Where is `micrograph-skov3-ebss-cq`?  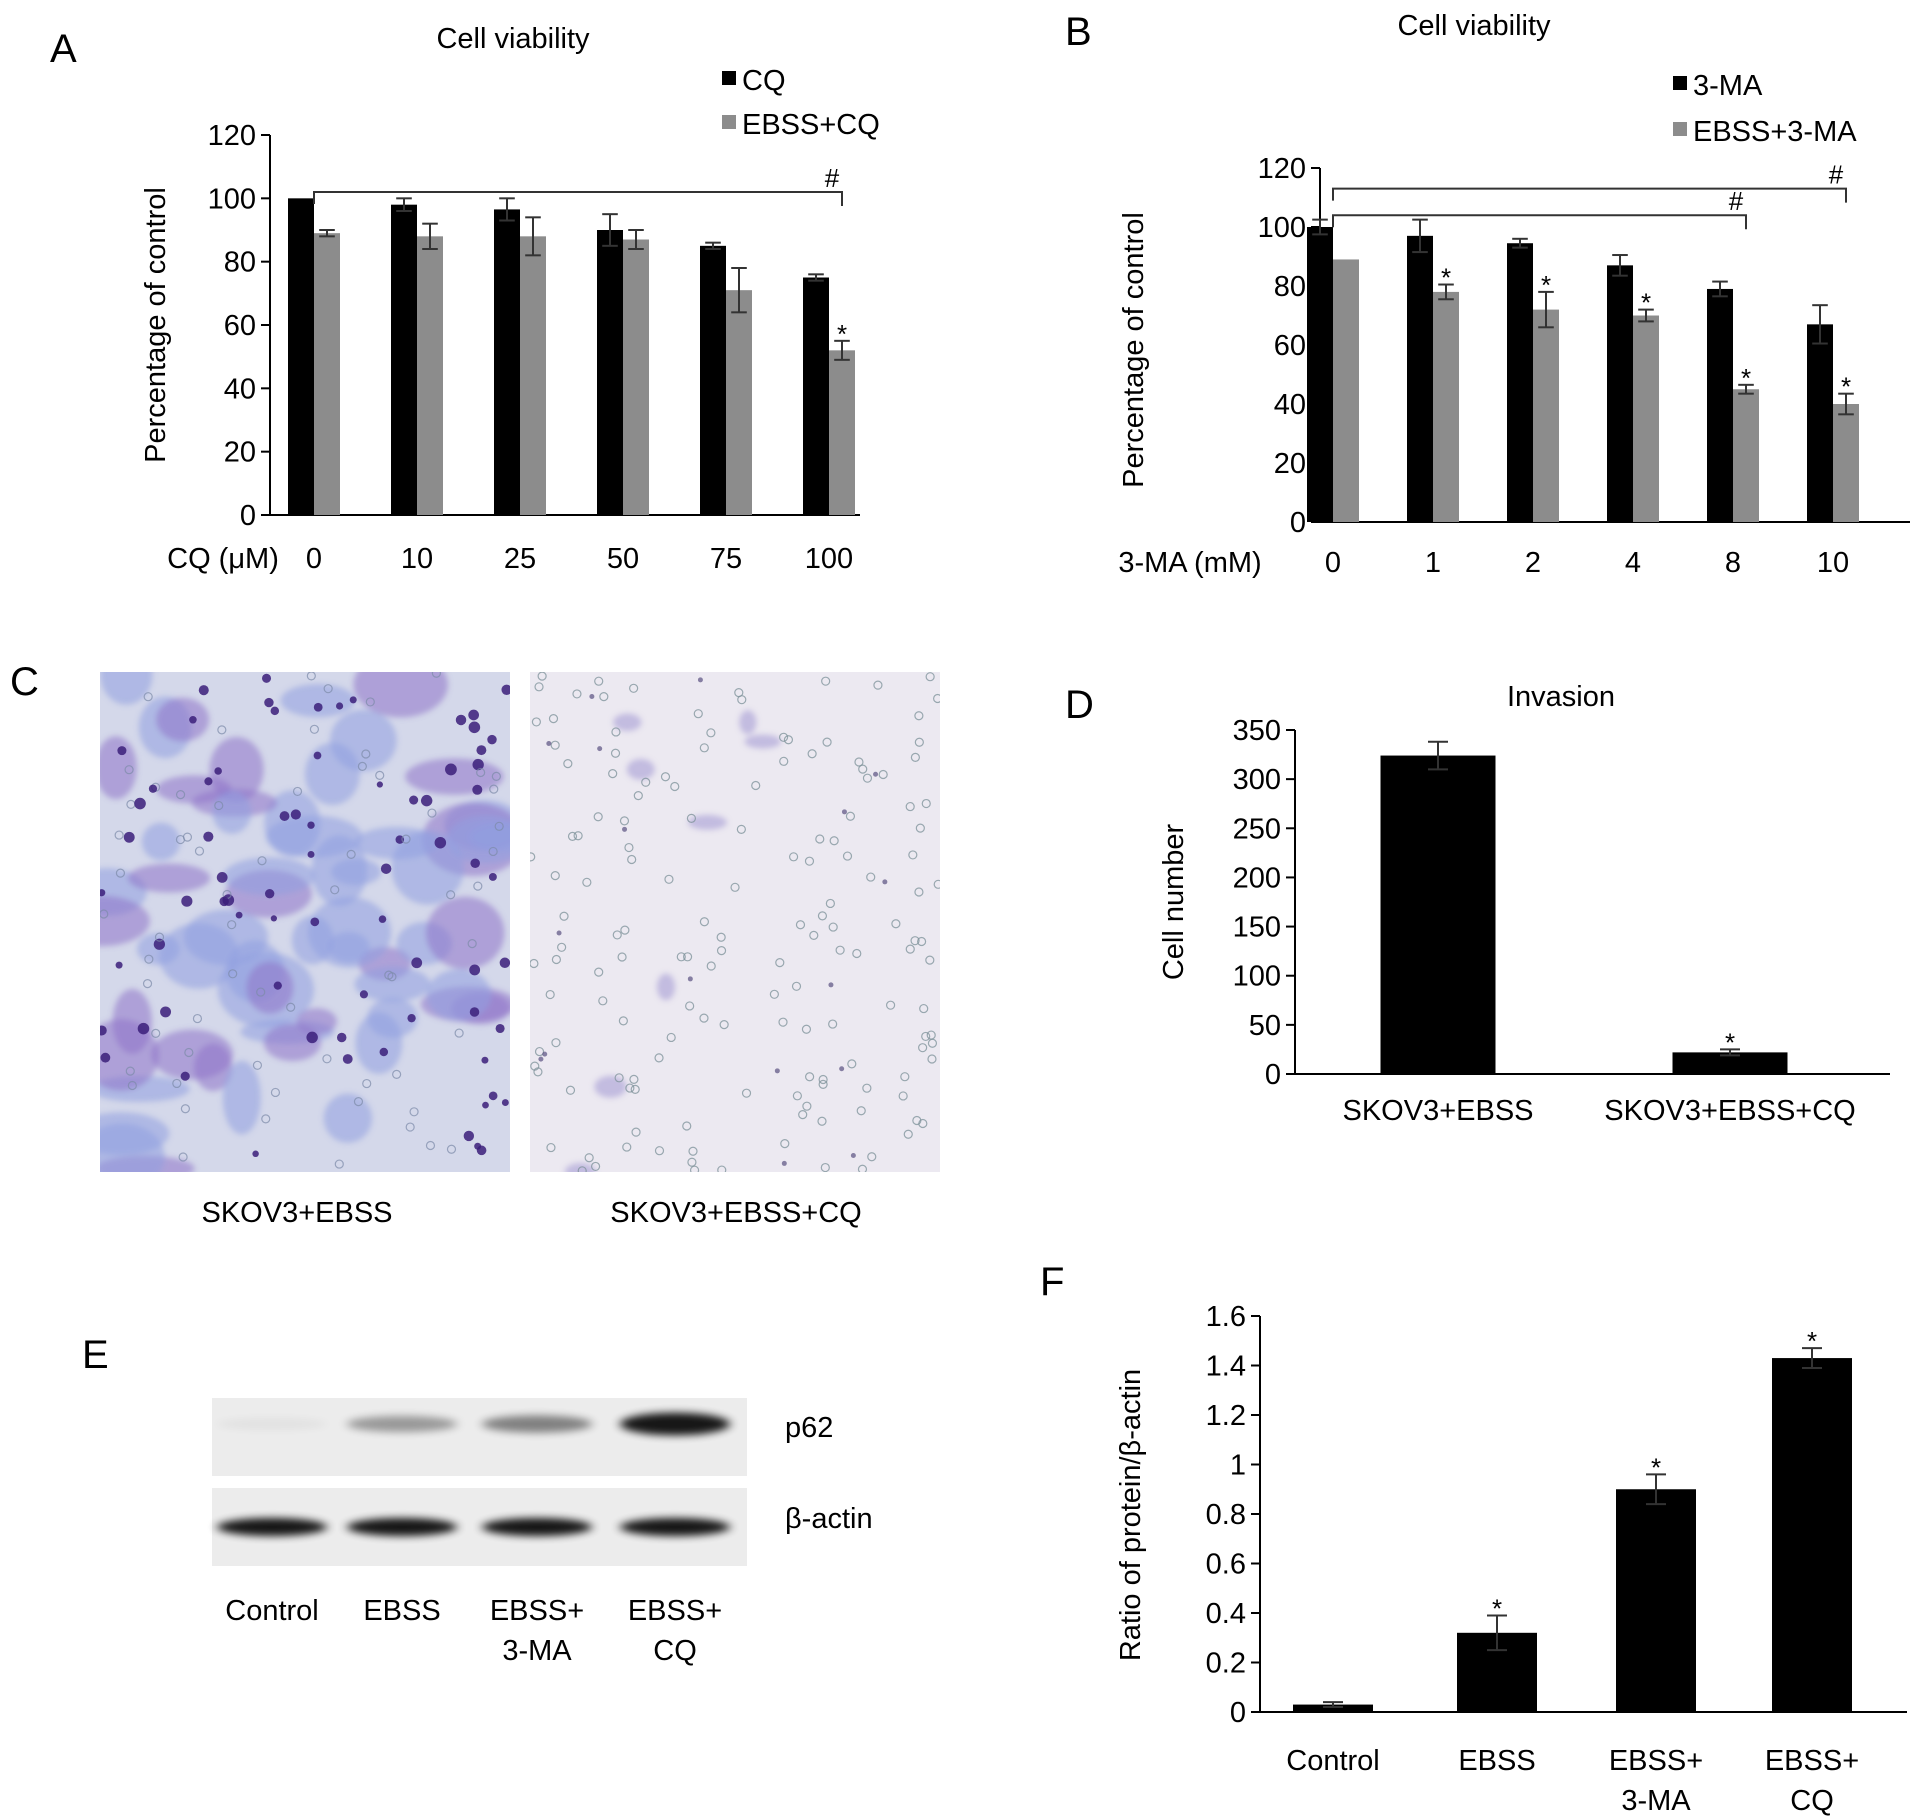 micrograph-skov3-ebss-cq is located at coordinates (735, 922).